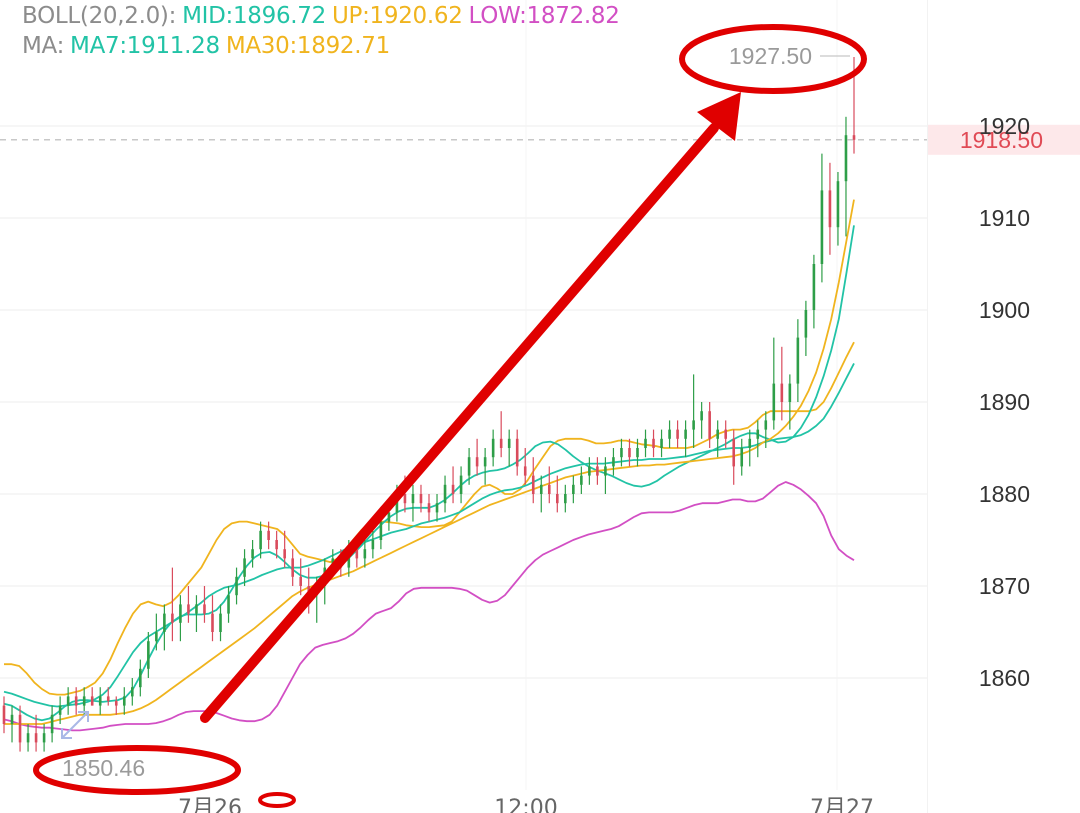 The height and width of the screenshot is (813, 1080). What do you see at coordinates (254, 16) in the screenshot?
I see `boll-mid-value: MID:1896.72` at bounding box center [254, 16].